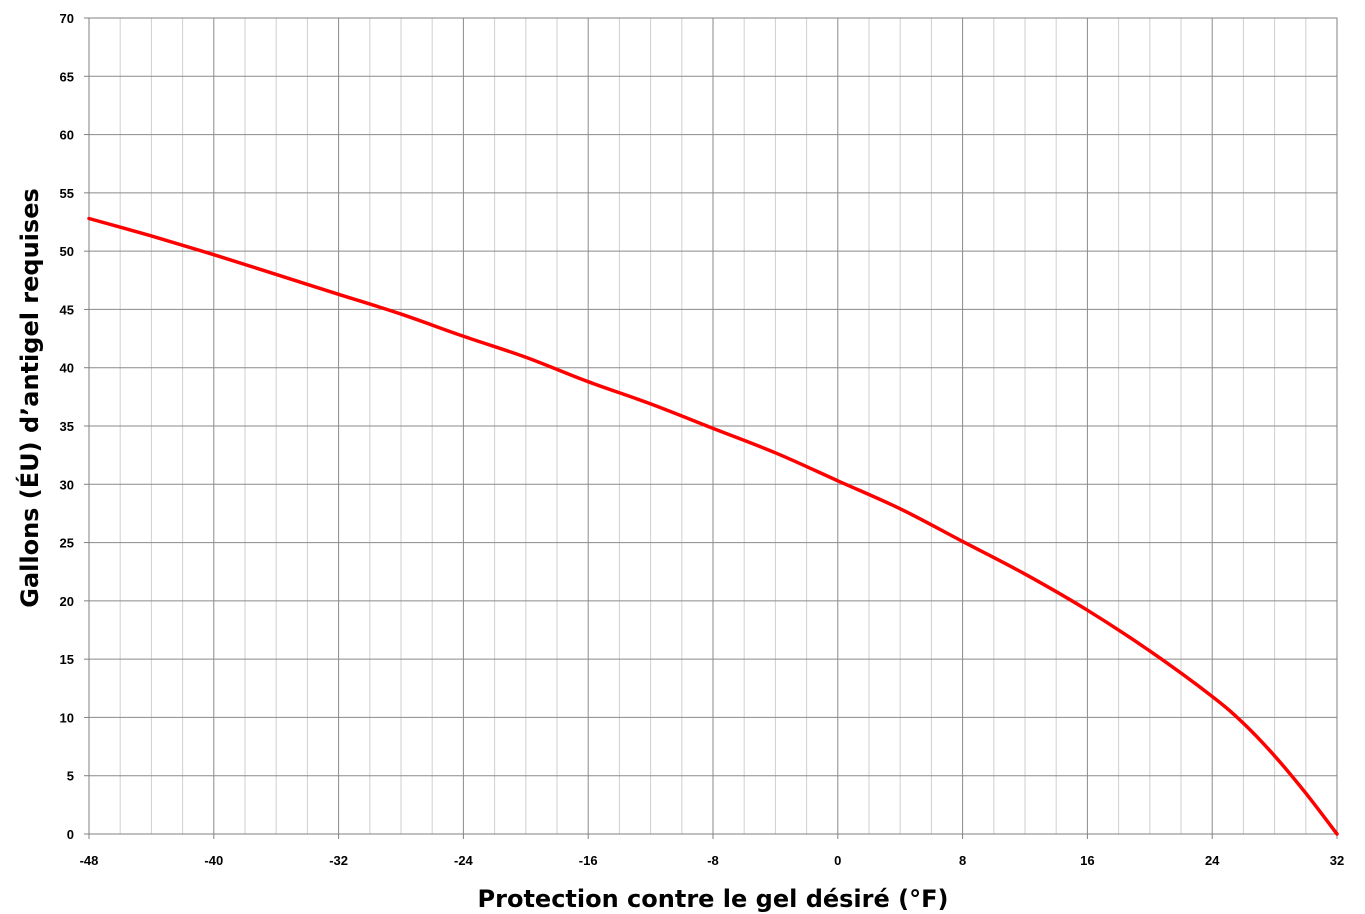 The image size is (1365, 914). I want to click on y-axis-ticks: 0 5 10 15 20 25 30 35 40 45 50 55 60 65 70, so click(74, 426).